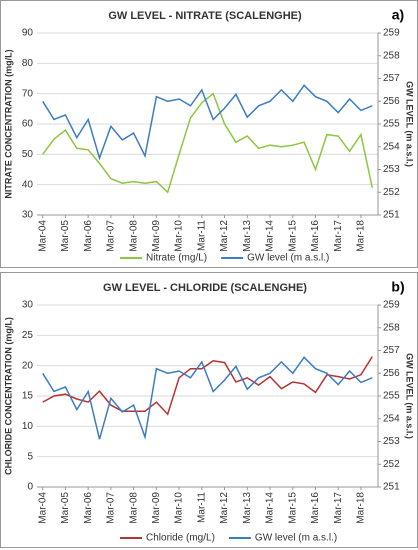  What do you see at coordinates (8, 396) in the screenshot?
I see `y-axis-title: CHLORIDE CONCENTRATION (mg/L)` at bounding box center [8, 396].